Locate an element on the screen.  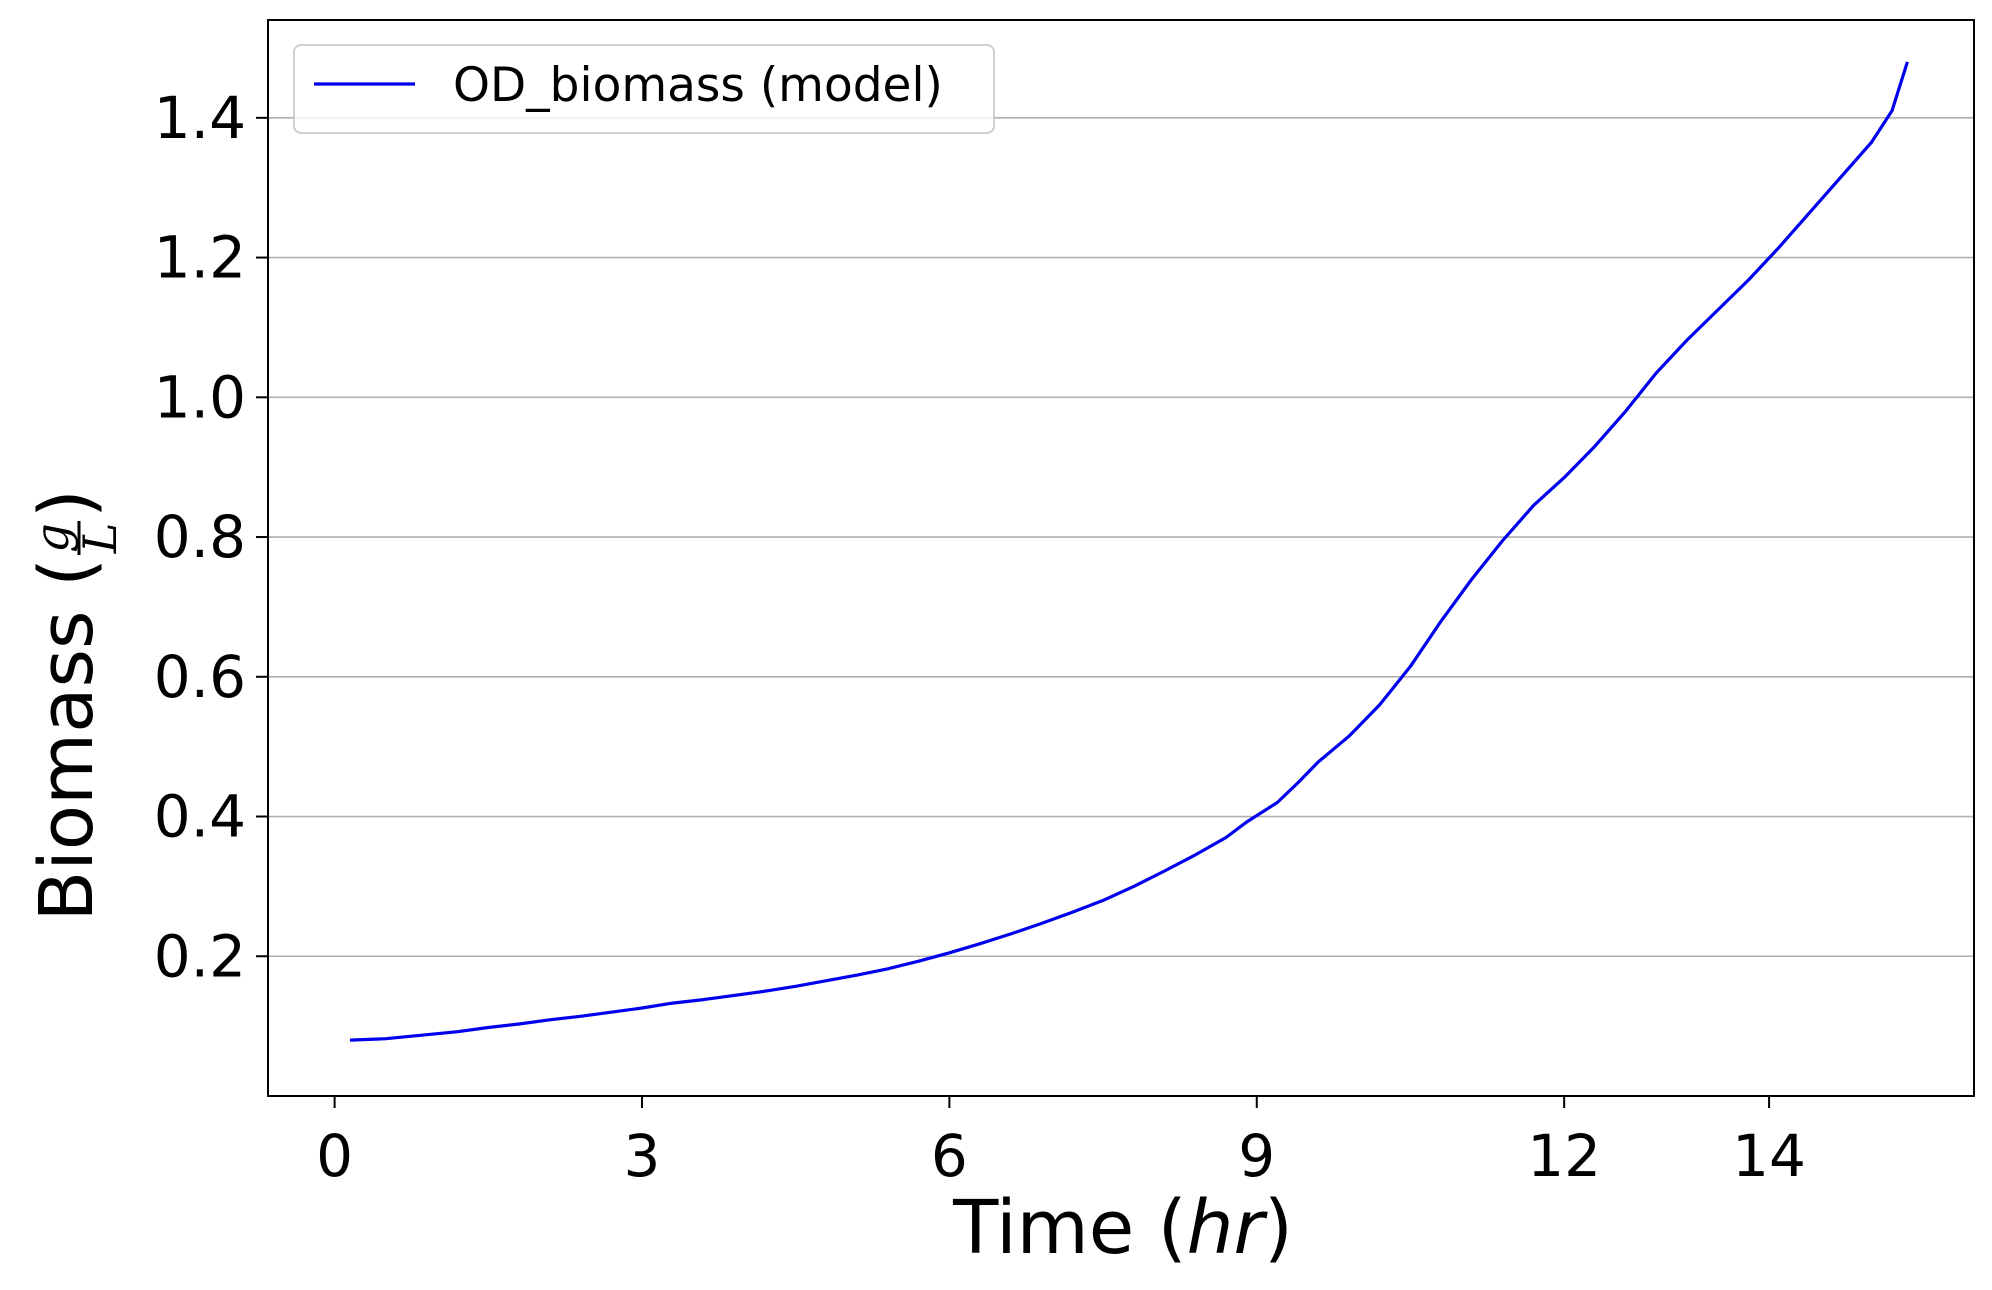
legend-series-label: OD_biomass (model) is located at coordinates (698, 85).